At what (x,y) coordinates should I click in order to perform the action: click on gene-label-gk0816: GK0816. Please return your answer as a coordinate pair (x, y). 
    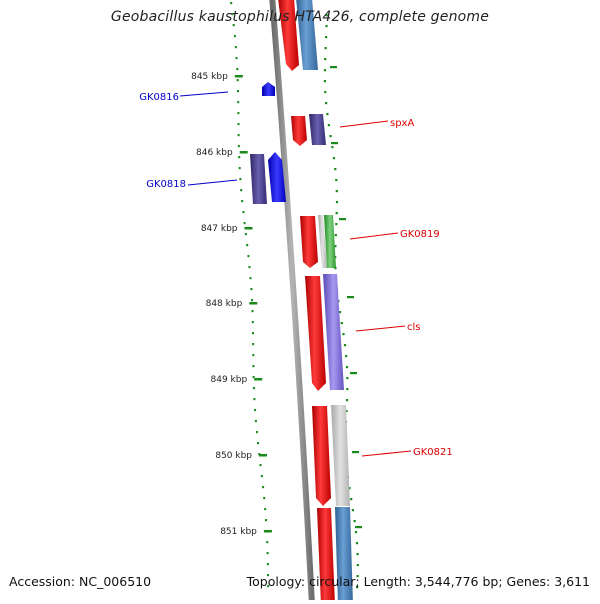
    Looking at the image, I should click on (159, 97).